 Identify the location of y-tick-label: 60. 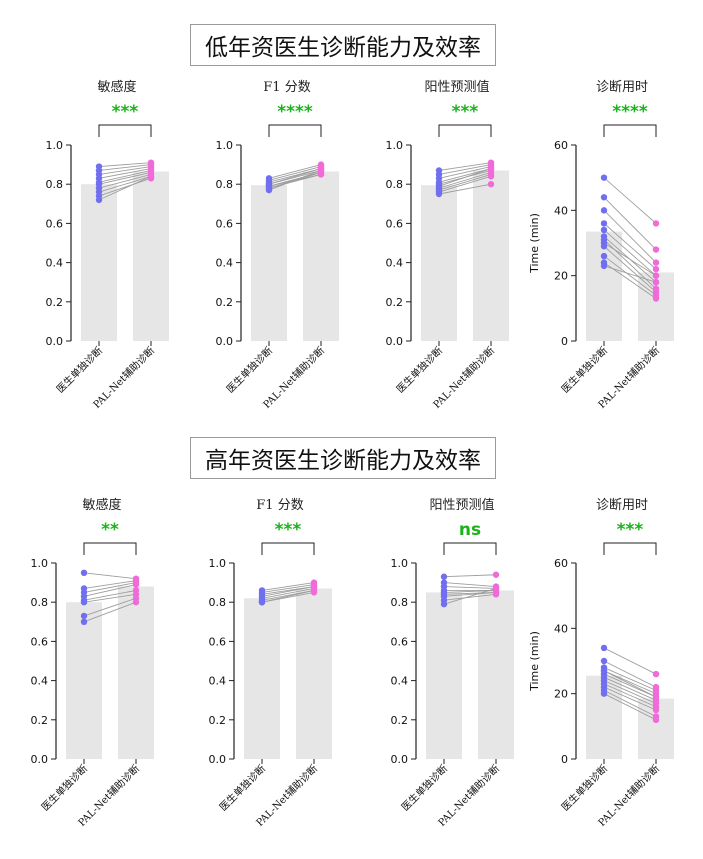
(561, 145).